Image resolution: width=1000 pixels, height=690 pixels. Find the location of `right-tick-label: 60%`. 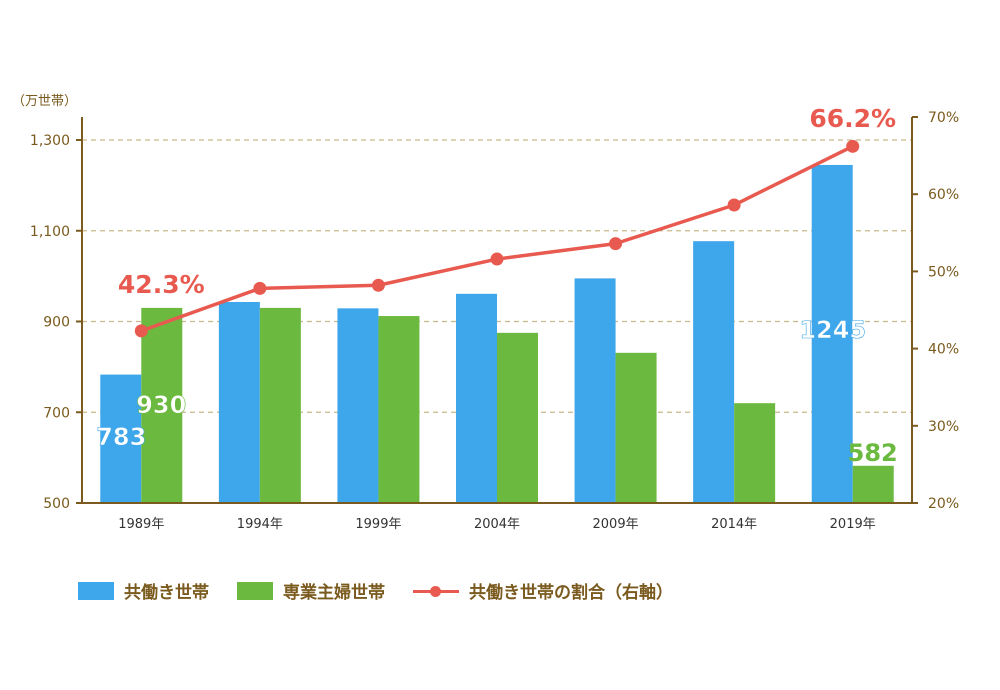

right-tick-label: 60% is located at coordinates (943, 195).